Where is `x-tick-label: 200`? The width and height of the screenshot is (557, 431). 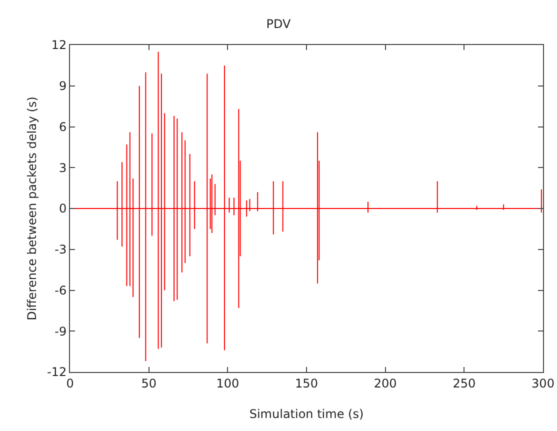 x-tick-label: 200 is located at coordinates (385, 383).